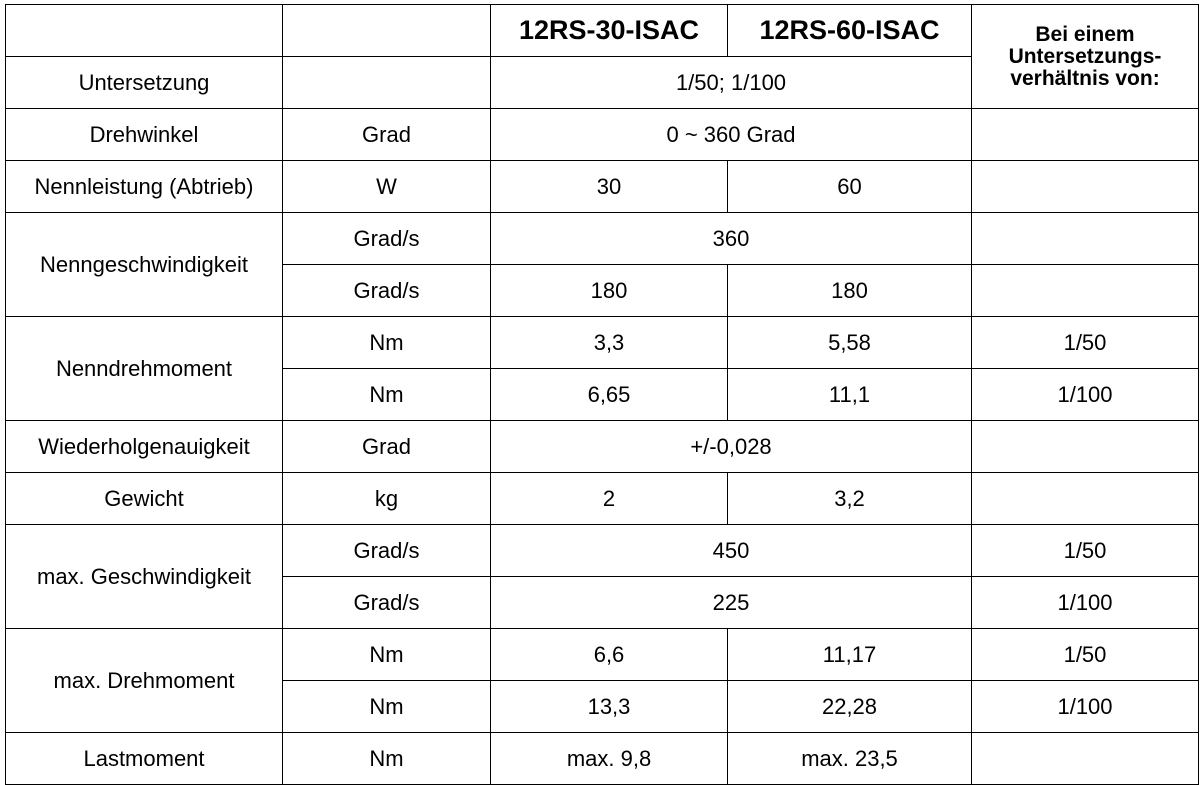 This screenshot has width=1204, height=785. What do you see at coordinates (731, 238) in the screenshot?
I see `value-cell: 360` at bounding box center [731, 238].